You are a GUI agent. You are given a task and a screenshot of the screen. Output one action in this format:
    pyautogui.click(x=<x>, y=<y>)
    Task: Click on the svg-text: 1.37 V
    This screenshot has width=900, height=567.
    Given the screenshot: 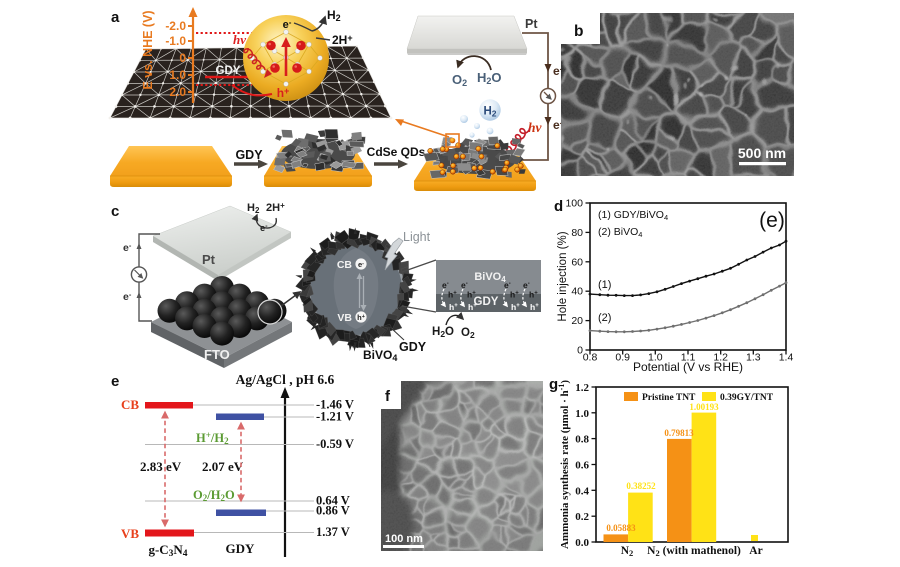 What is the action you would take?
    pyautogui.click(x=333, y=532)
    